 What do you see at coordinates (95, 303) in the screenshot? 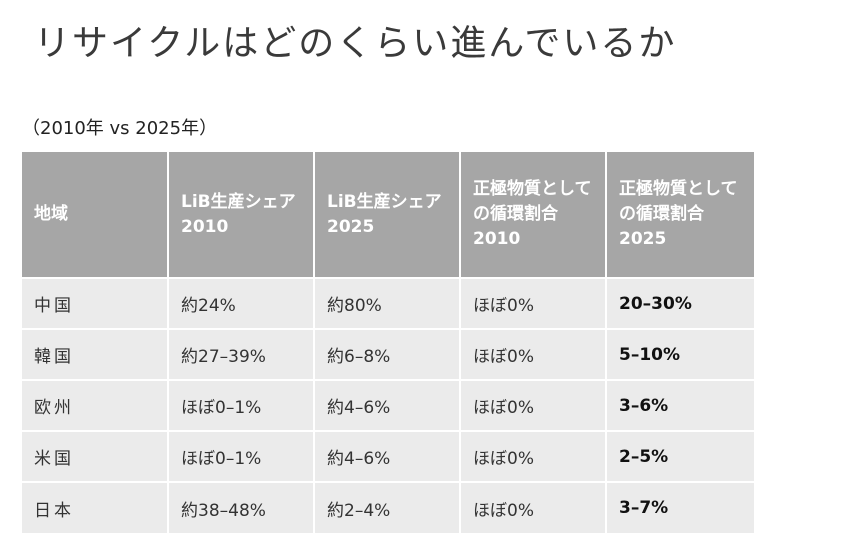
I see `cell-region: 中国` at bounding box center [95, 303].